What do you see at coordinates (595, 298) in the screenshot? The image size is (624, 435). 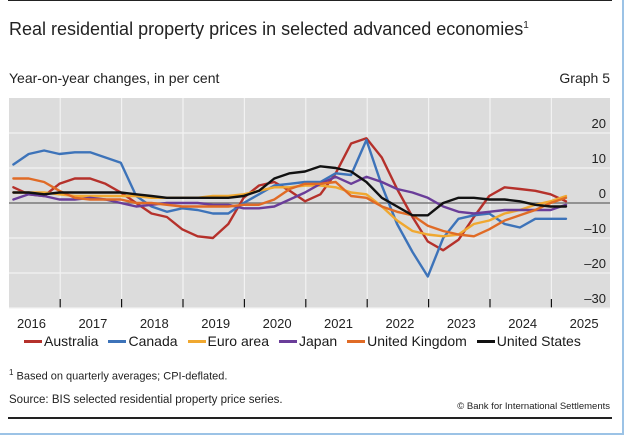 I see `y-tick-label: –30` at bounding box center [595, 298].